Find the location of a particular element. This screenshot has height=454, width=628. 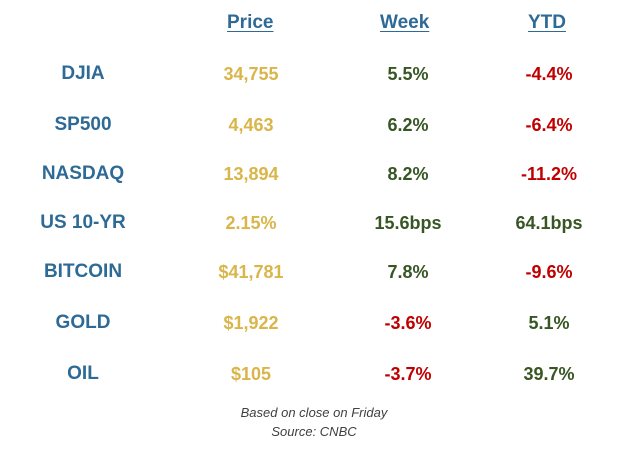

table-row: OIL $105 -3.7% 39.7% is located at coordinates (314, 374).